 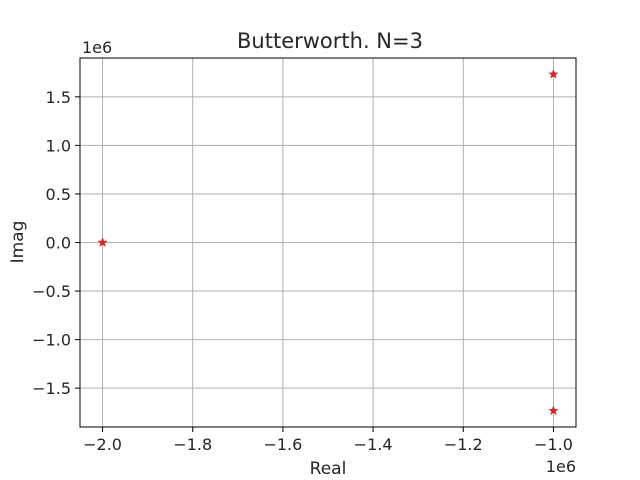 I want to click on y-axis-label: Imag, so click(x=18, y=242).